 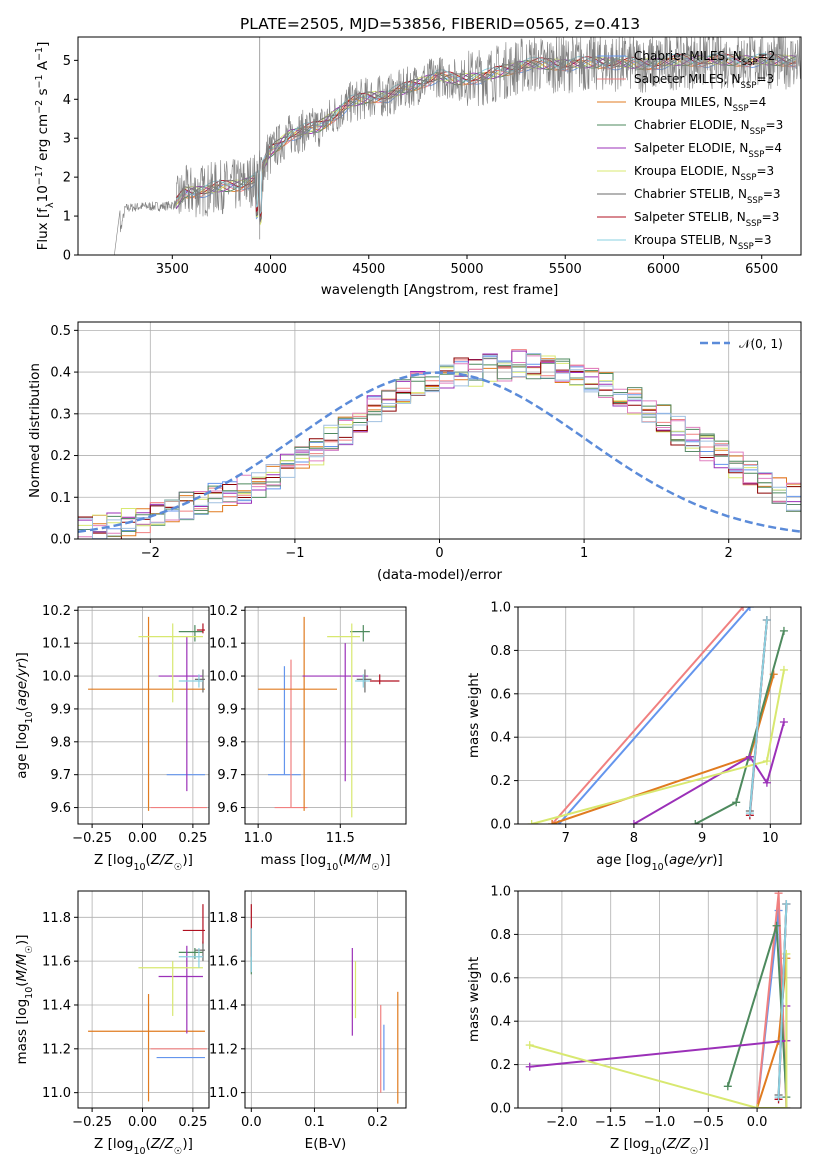 I want to click on x-tick-label: 6000, so click(x=663, y=269).